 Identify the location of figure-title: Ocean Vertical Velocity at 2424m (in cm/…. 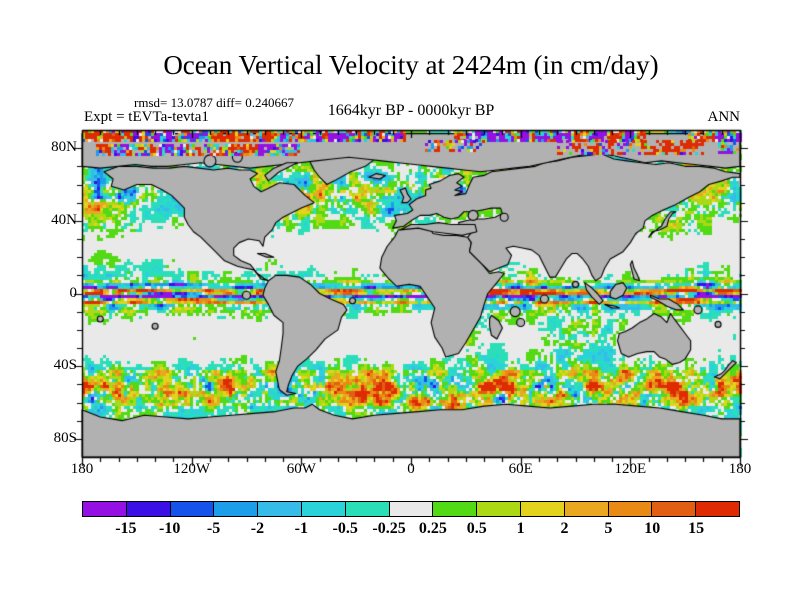
(411, 65).